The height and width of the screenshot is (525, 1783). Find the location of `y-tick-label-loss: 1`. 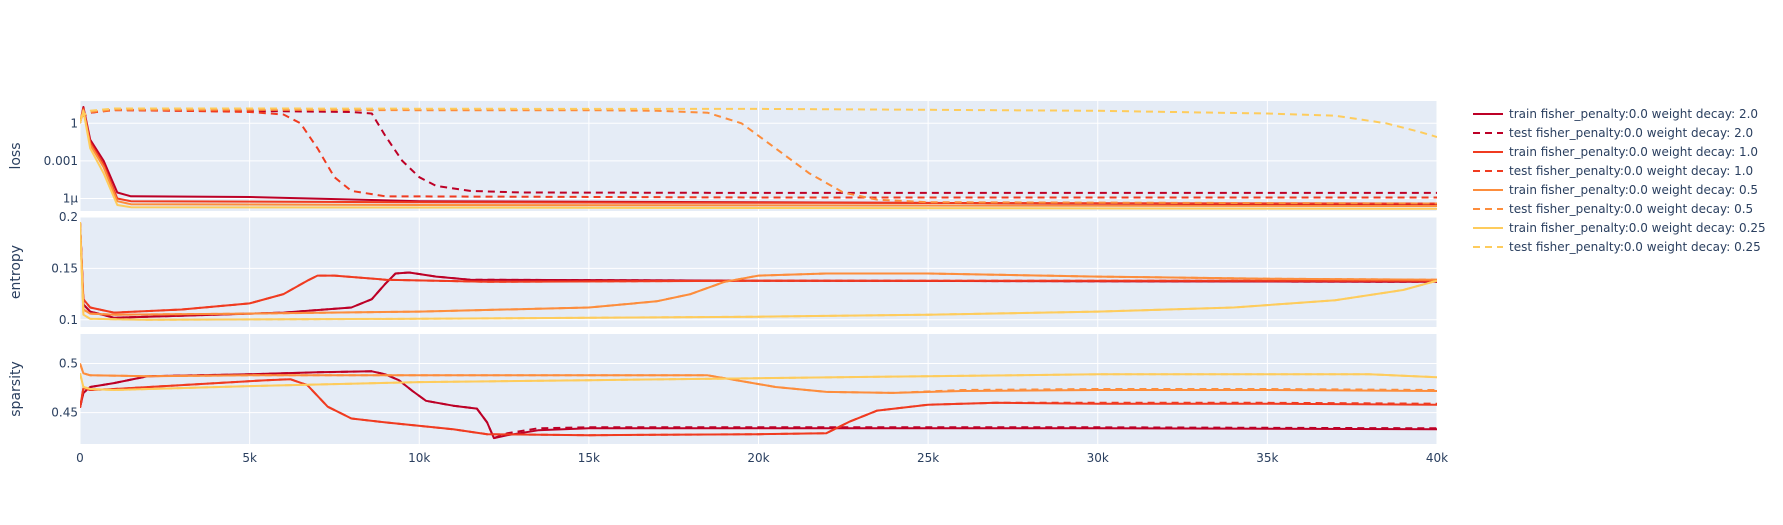

y-tick-label-loss: 1 is located at coordinates (74, 123).